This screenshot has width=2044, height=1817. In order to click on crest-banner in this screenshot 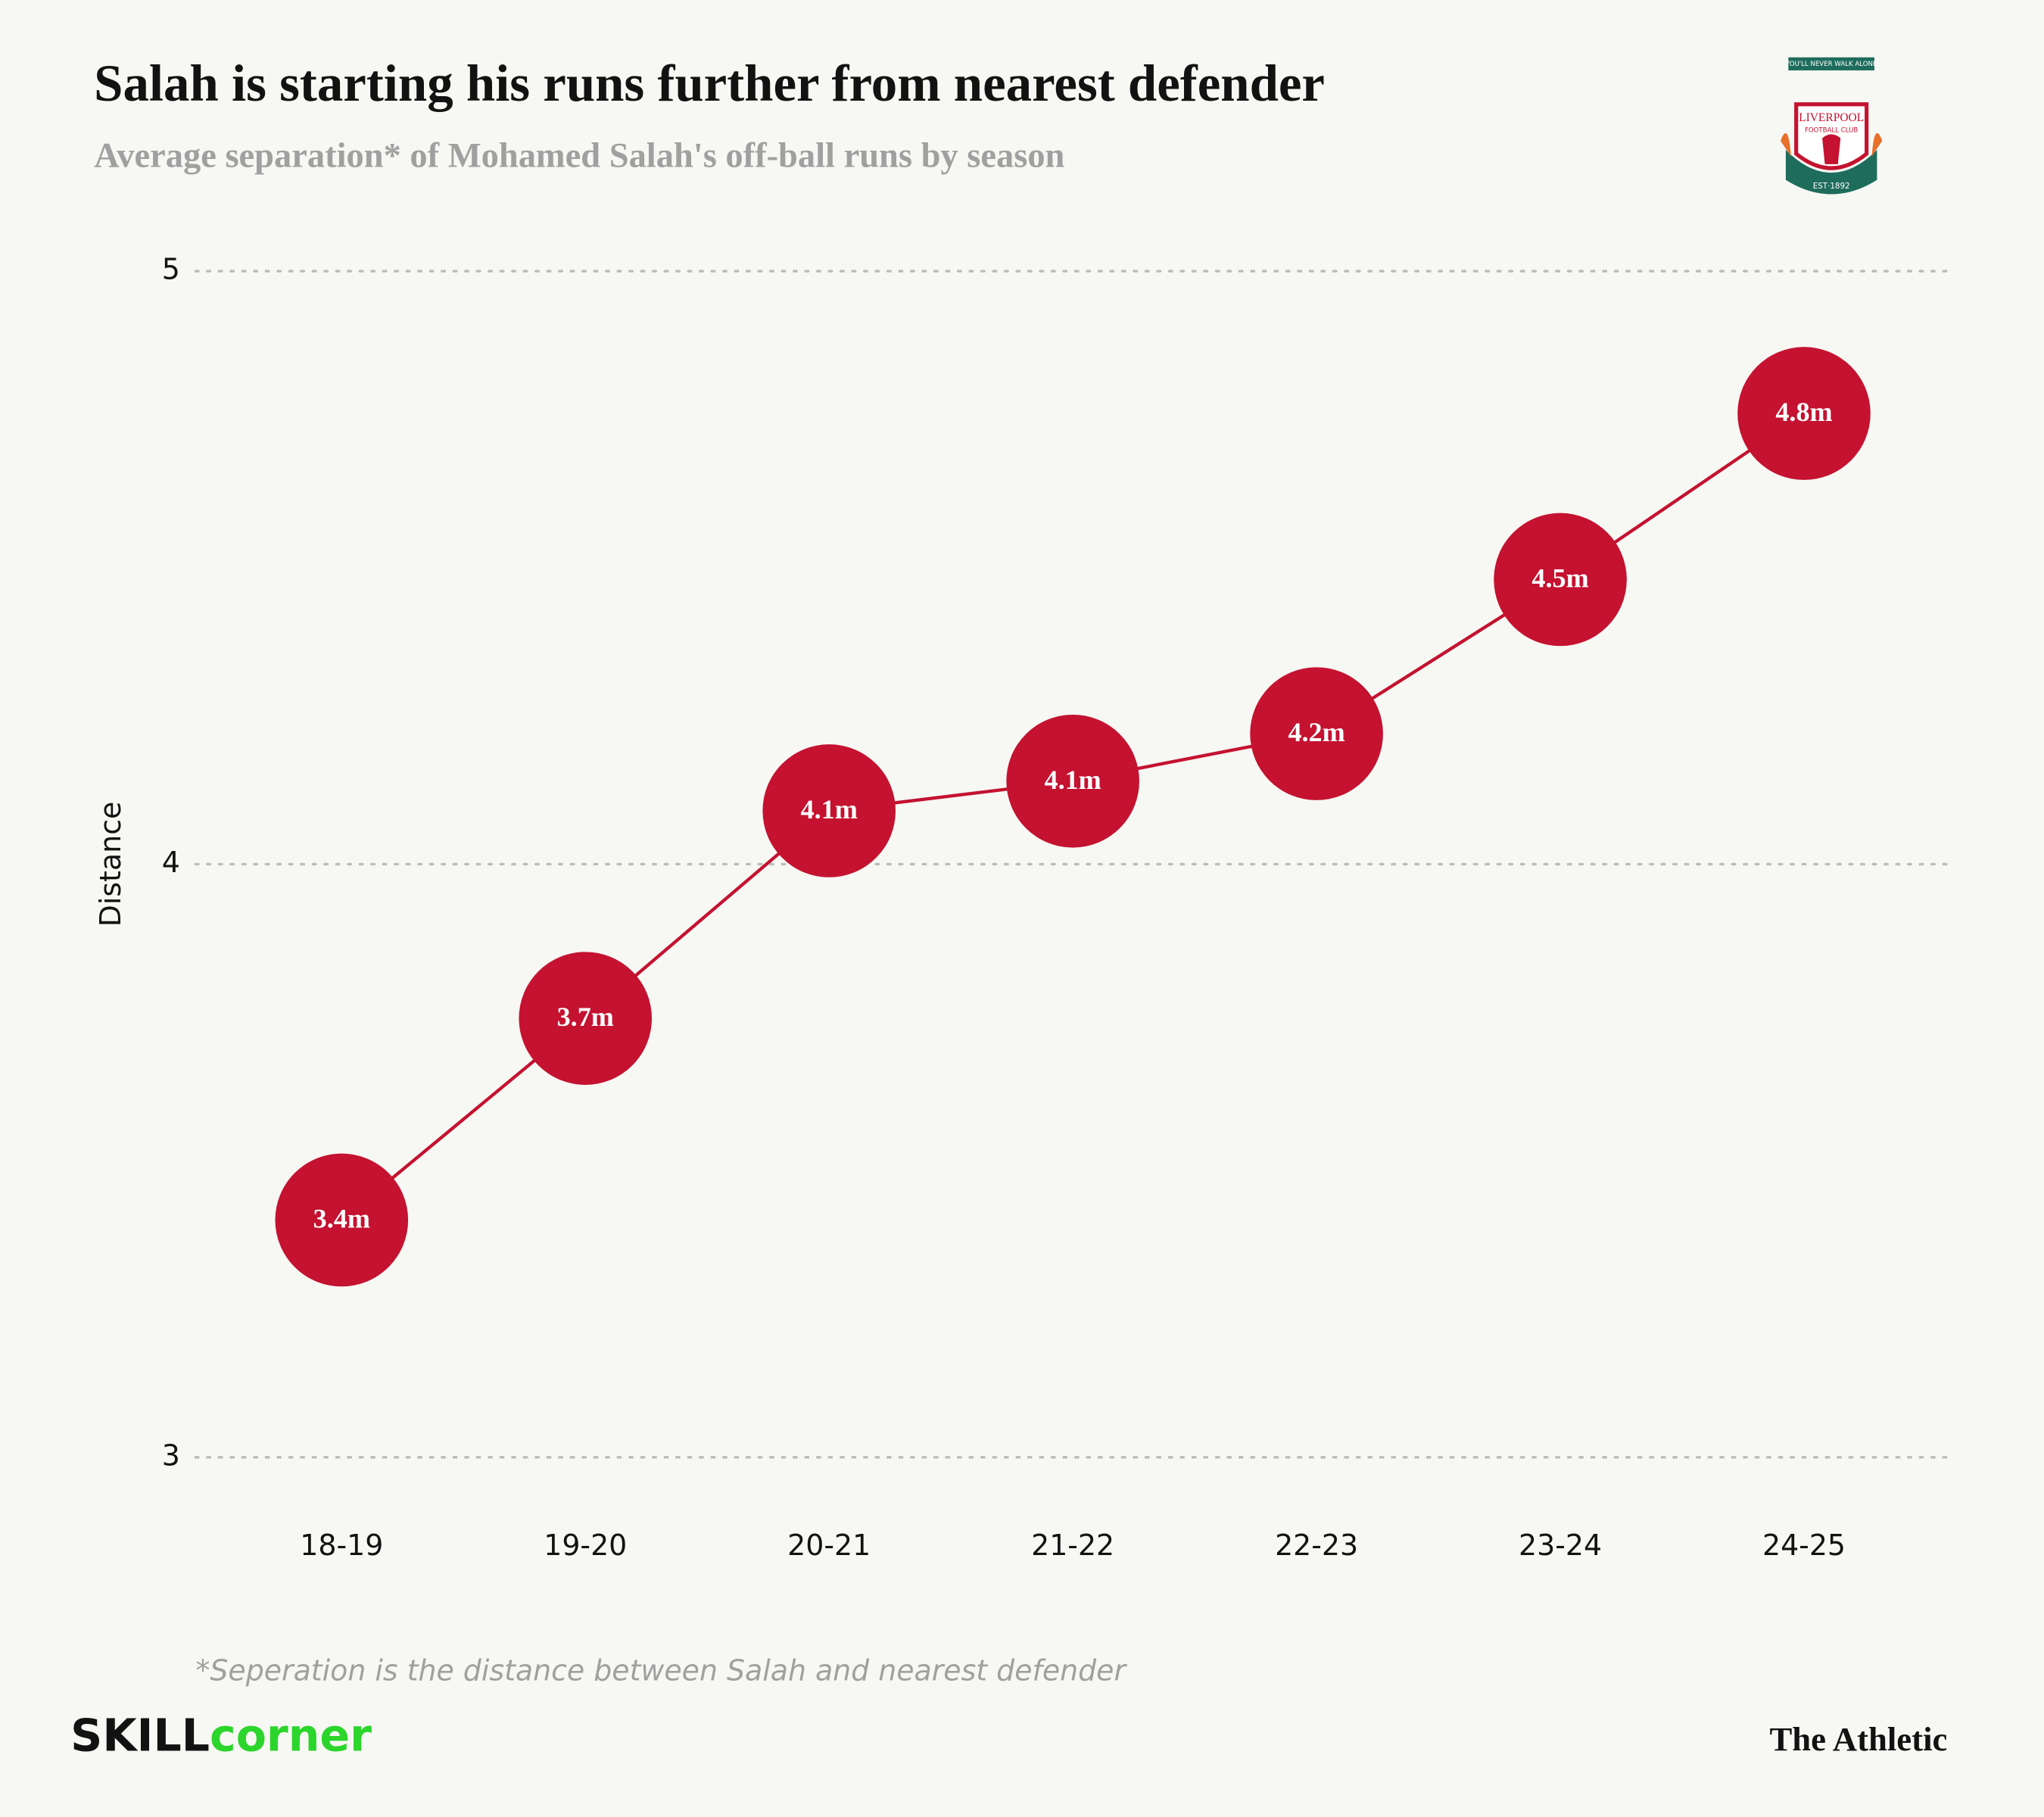, I will do `click(1831, 63)`.